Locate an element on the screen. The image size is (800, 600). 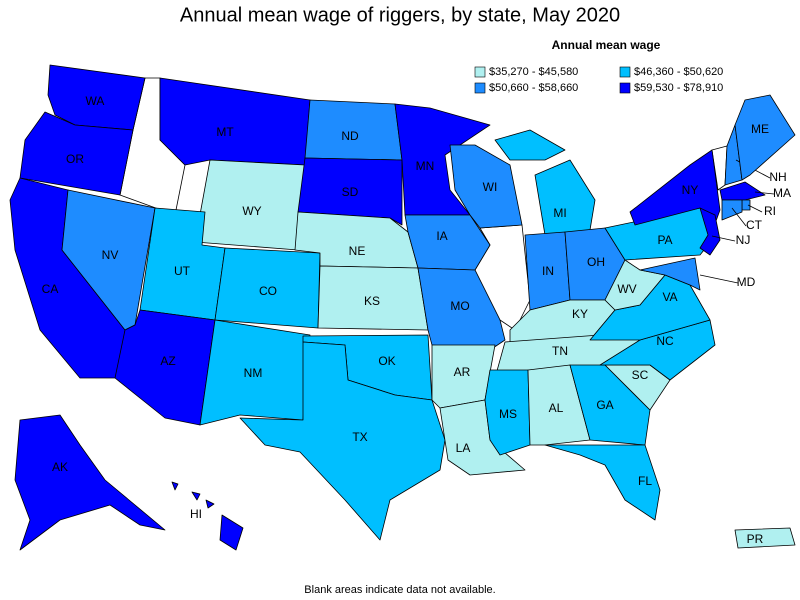
legend-label: $50,660 - $58,660 is located at coordinates (533, 88).